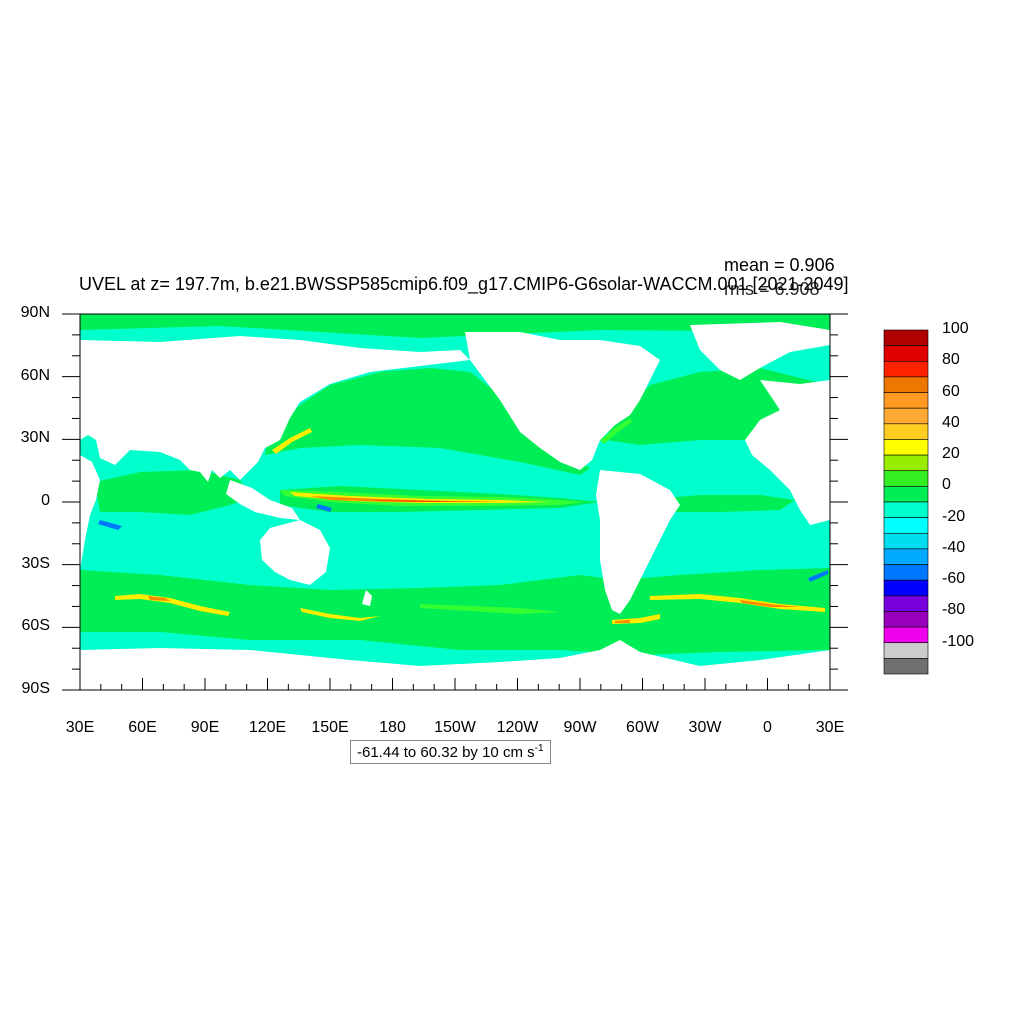  What do you see at coordinates (580, 727) in the screenshot?
I see `x-tick-label: 90W` at bounding box center [580, 727].